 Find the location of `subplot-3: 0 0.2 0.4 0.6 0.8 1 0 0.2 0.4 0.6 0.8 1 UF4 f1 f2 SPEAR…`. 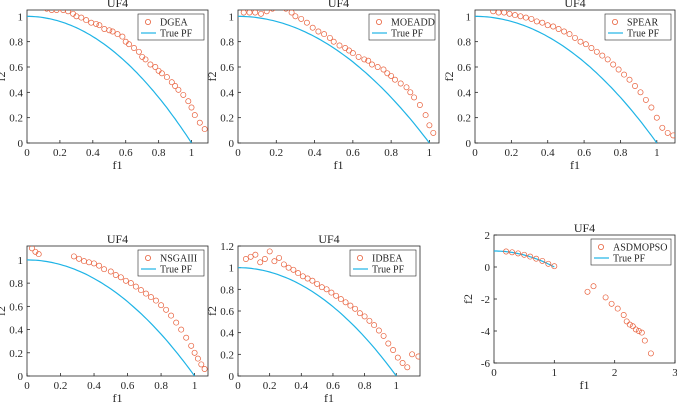

subplot-3: 0 0.2 0.4 0.6 0.8 1 0 0.2 0.4 0.6 0.8 1 UF4 f1 f2 SPEAR… is located at coordinates (559, 86).